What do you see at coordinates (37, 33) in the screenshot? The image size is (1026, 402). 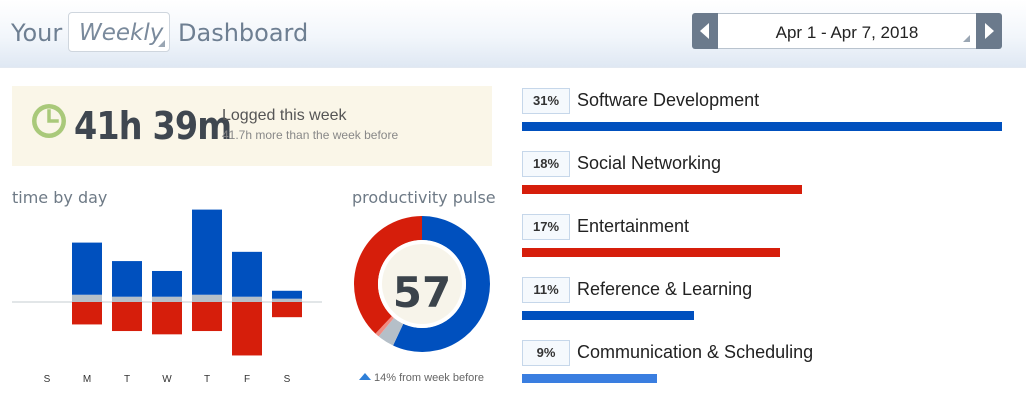 I see `header-prefix: Your` at bounding box center [37, 33].